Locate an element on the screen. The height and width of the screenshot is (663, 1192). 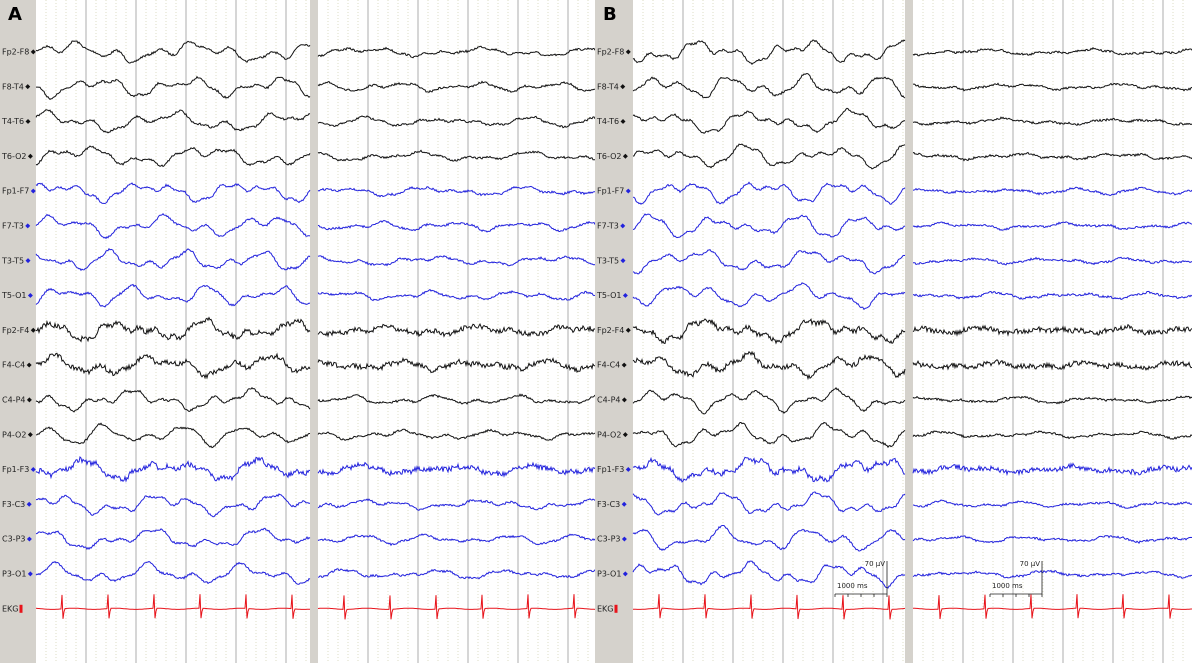
channel-label: F3-C3 is located at coordinates (13, 504).